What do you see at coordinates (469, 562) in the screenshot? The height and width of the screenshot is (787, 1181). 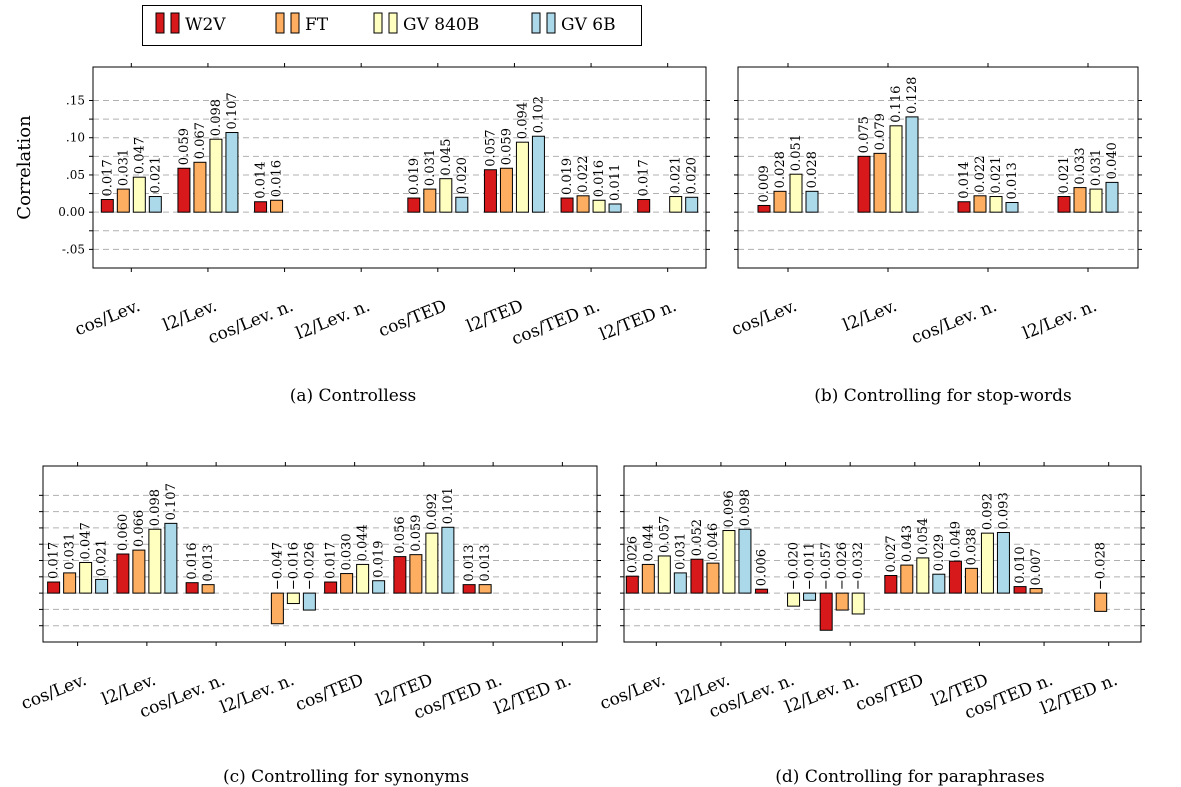 I see `data-label: 0.013` at bounding box center [469, 562].